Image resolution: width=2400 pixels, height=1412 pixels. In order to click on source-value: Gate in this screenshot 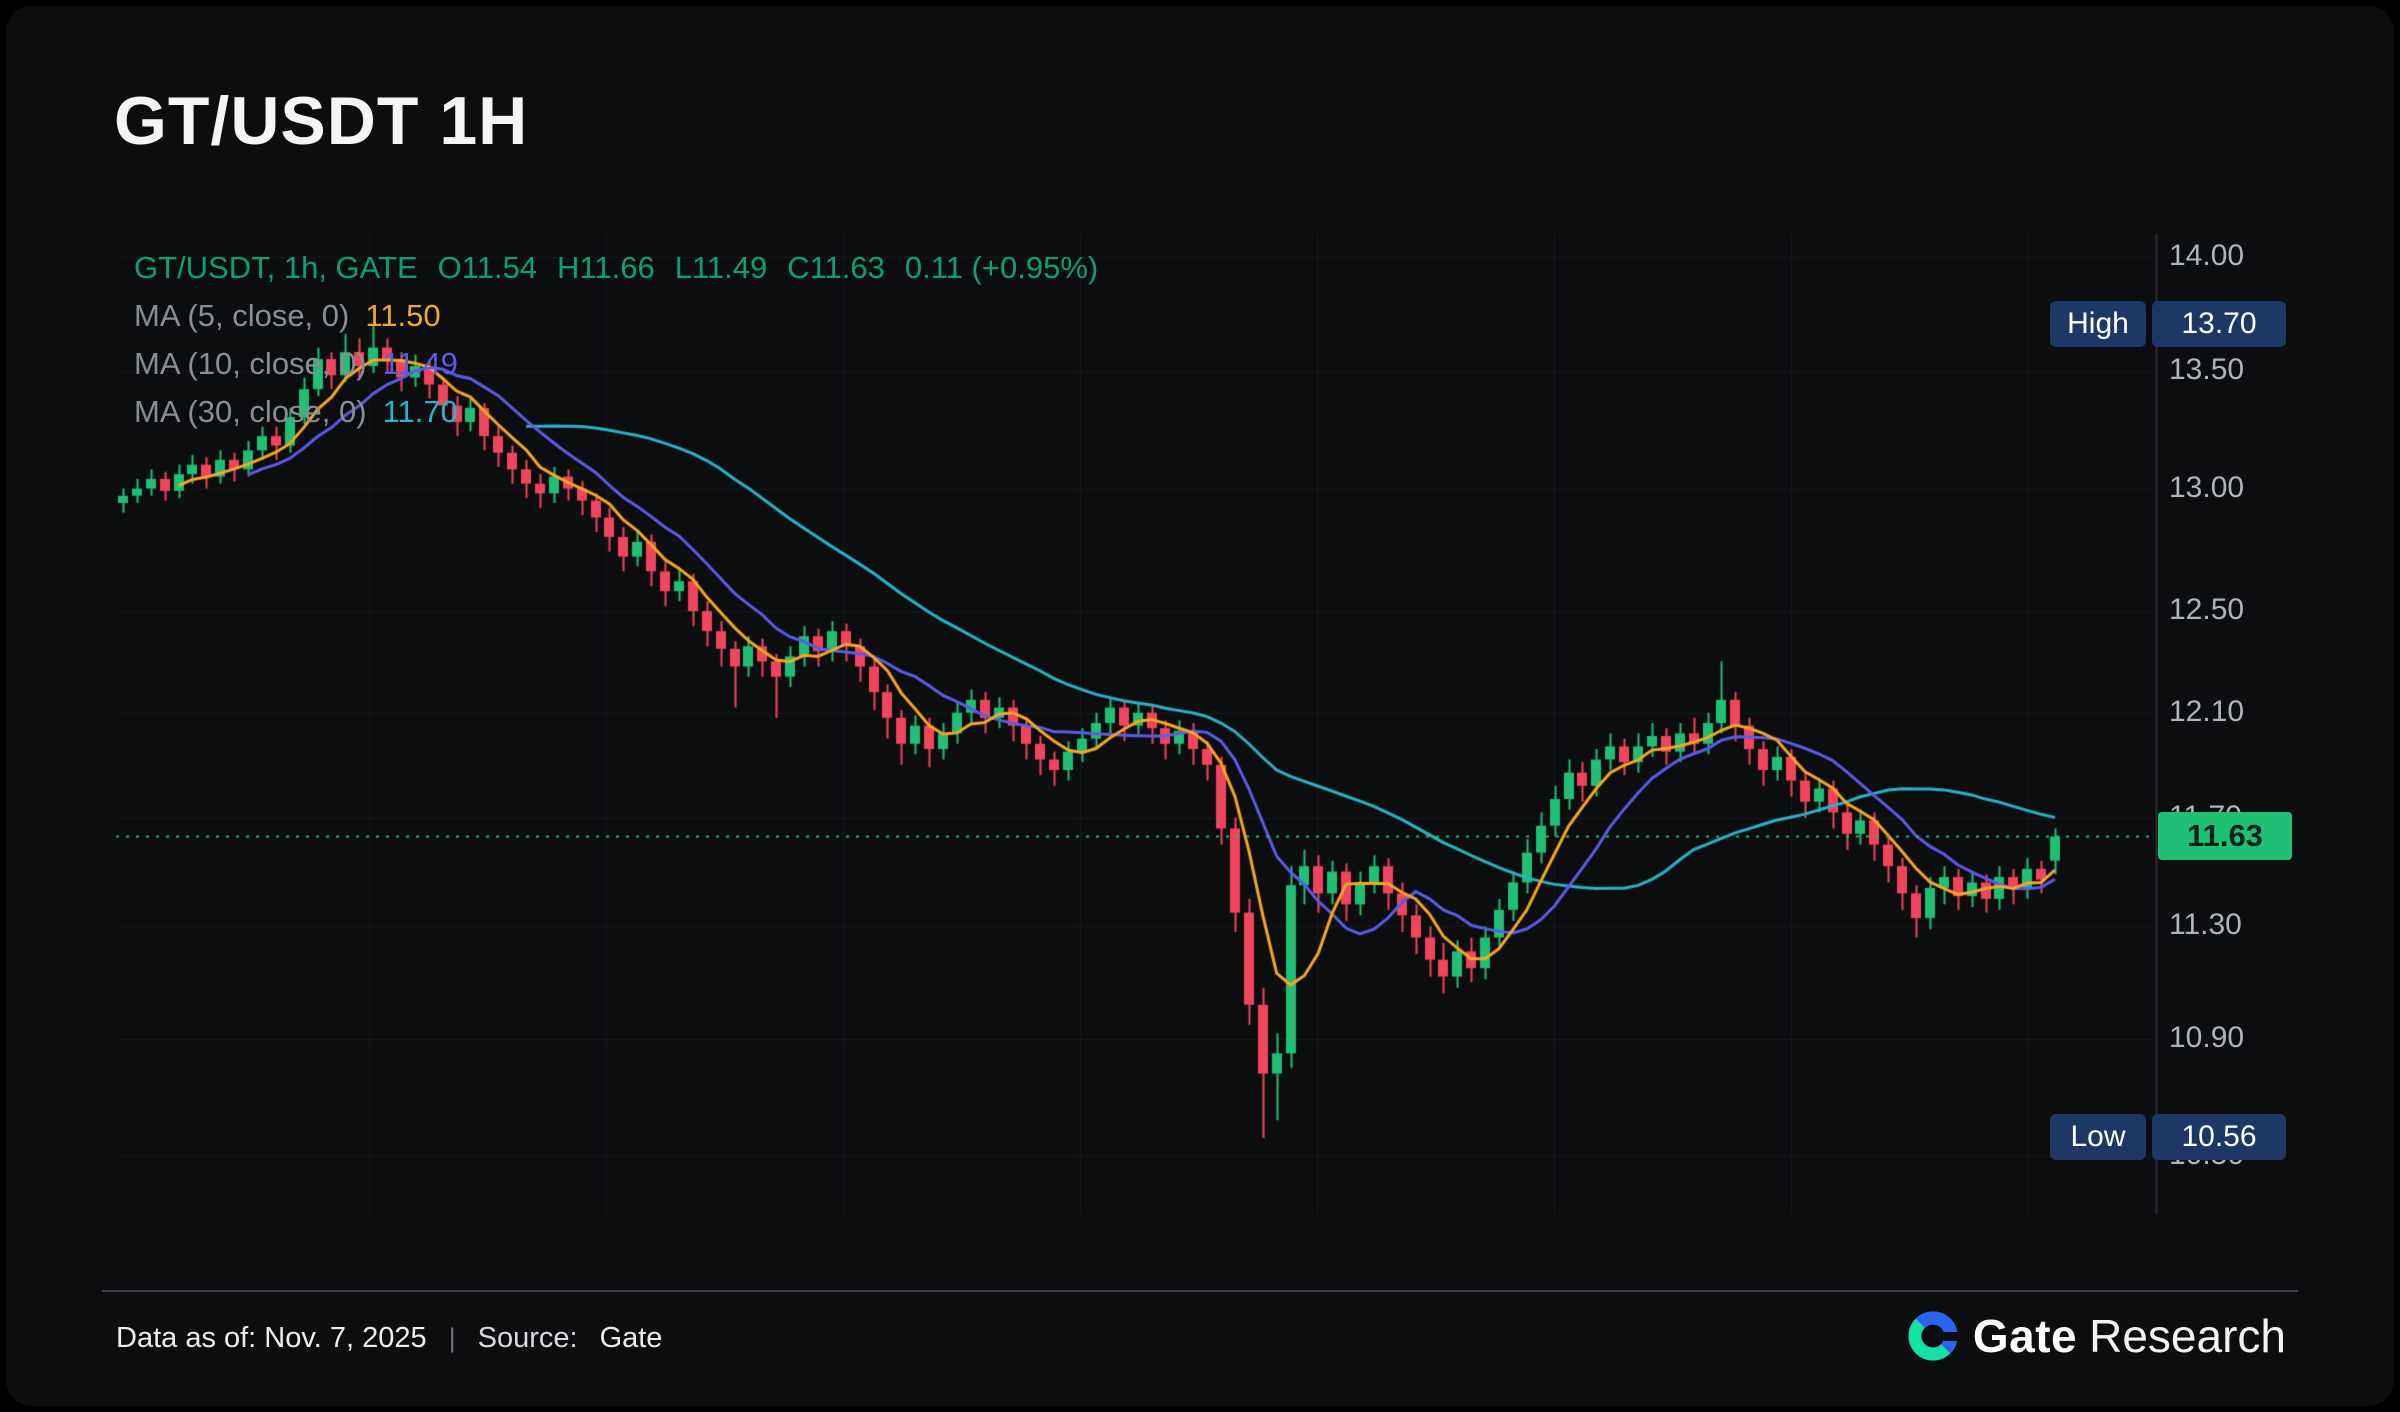, I will do `click(631, 1338)`.